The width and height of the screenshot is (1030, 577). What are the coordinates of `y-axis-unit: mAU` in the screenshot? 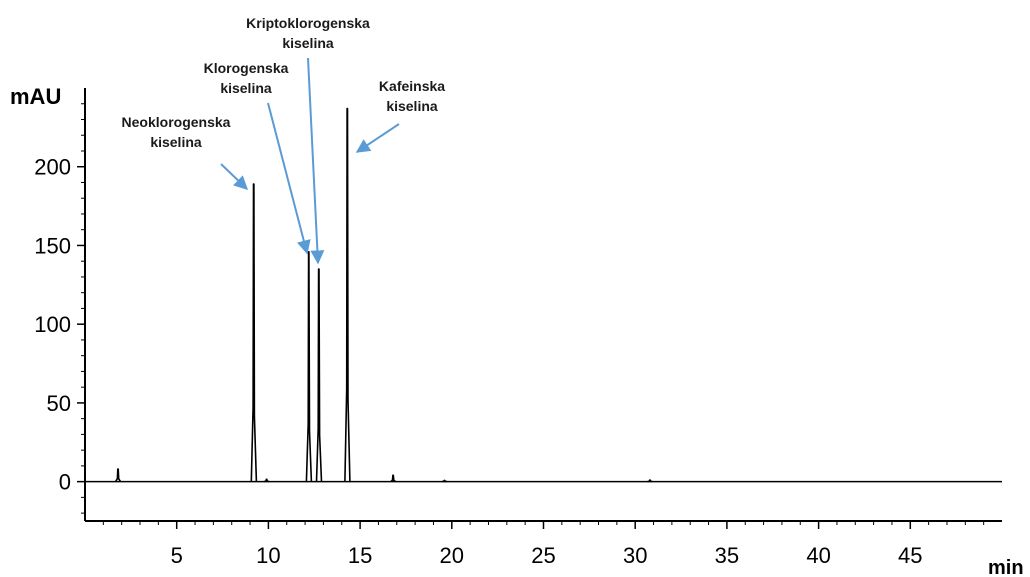 It's located at (35, 96).